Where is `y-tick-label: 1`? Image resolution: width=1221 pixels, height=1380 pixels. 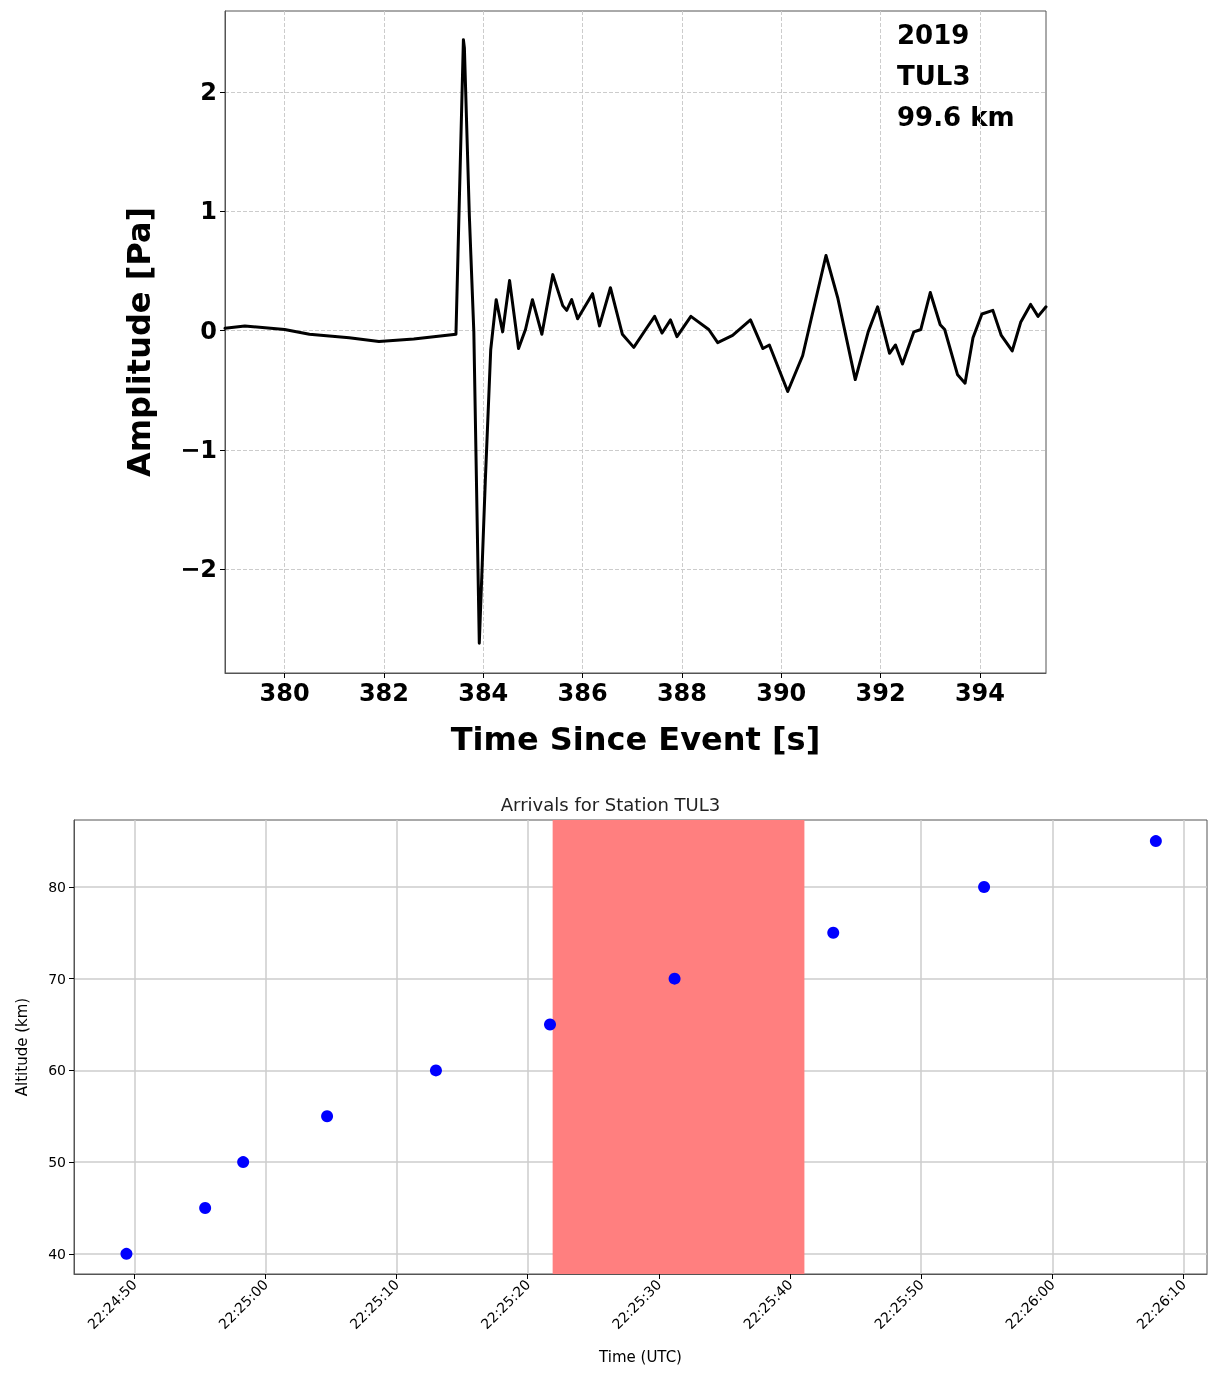
y-tick-label: 1 is located at coordinates (208, 211).